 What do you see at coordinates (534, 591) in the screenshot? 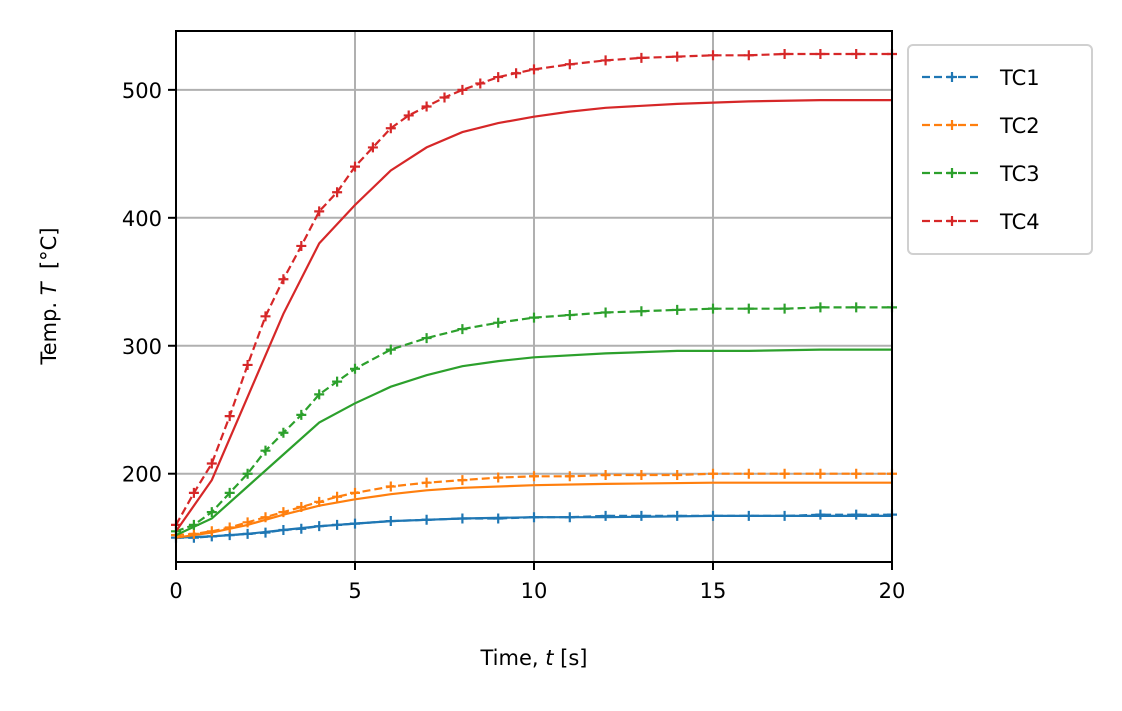
I see `x-tick-label: 10` at bounding box center [534, 591].